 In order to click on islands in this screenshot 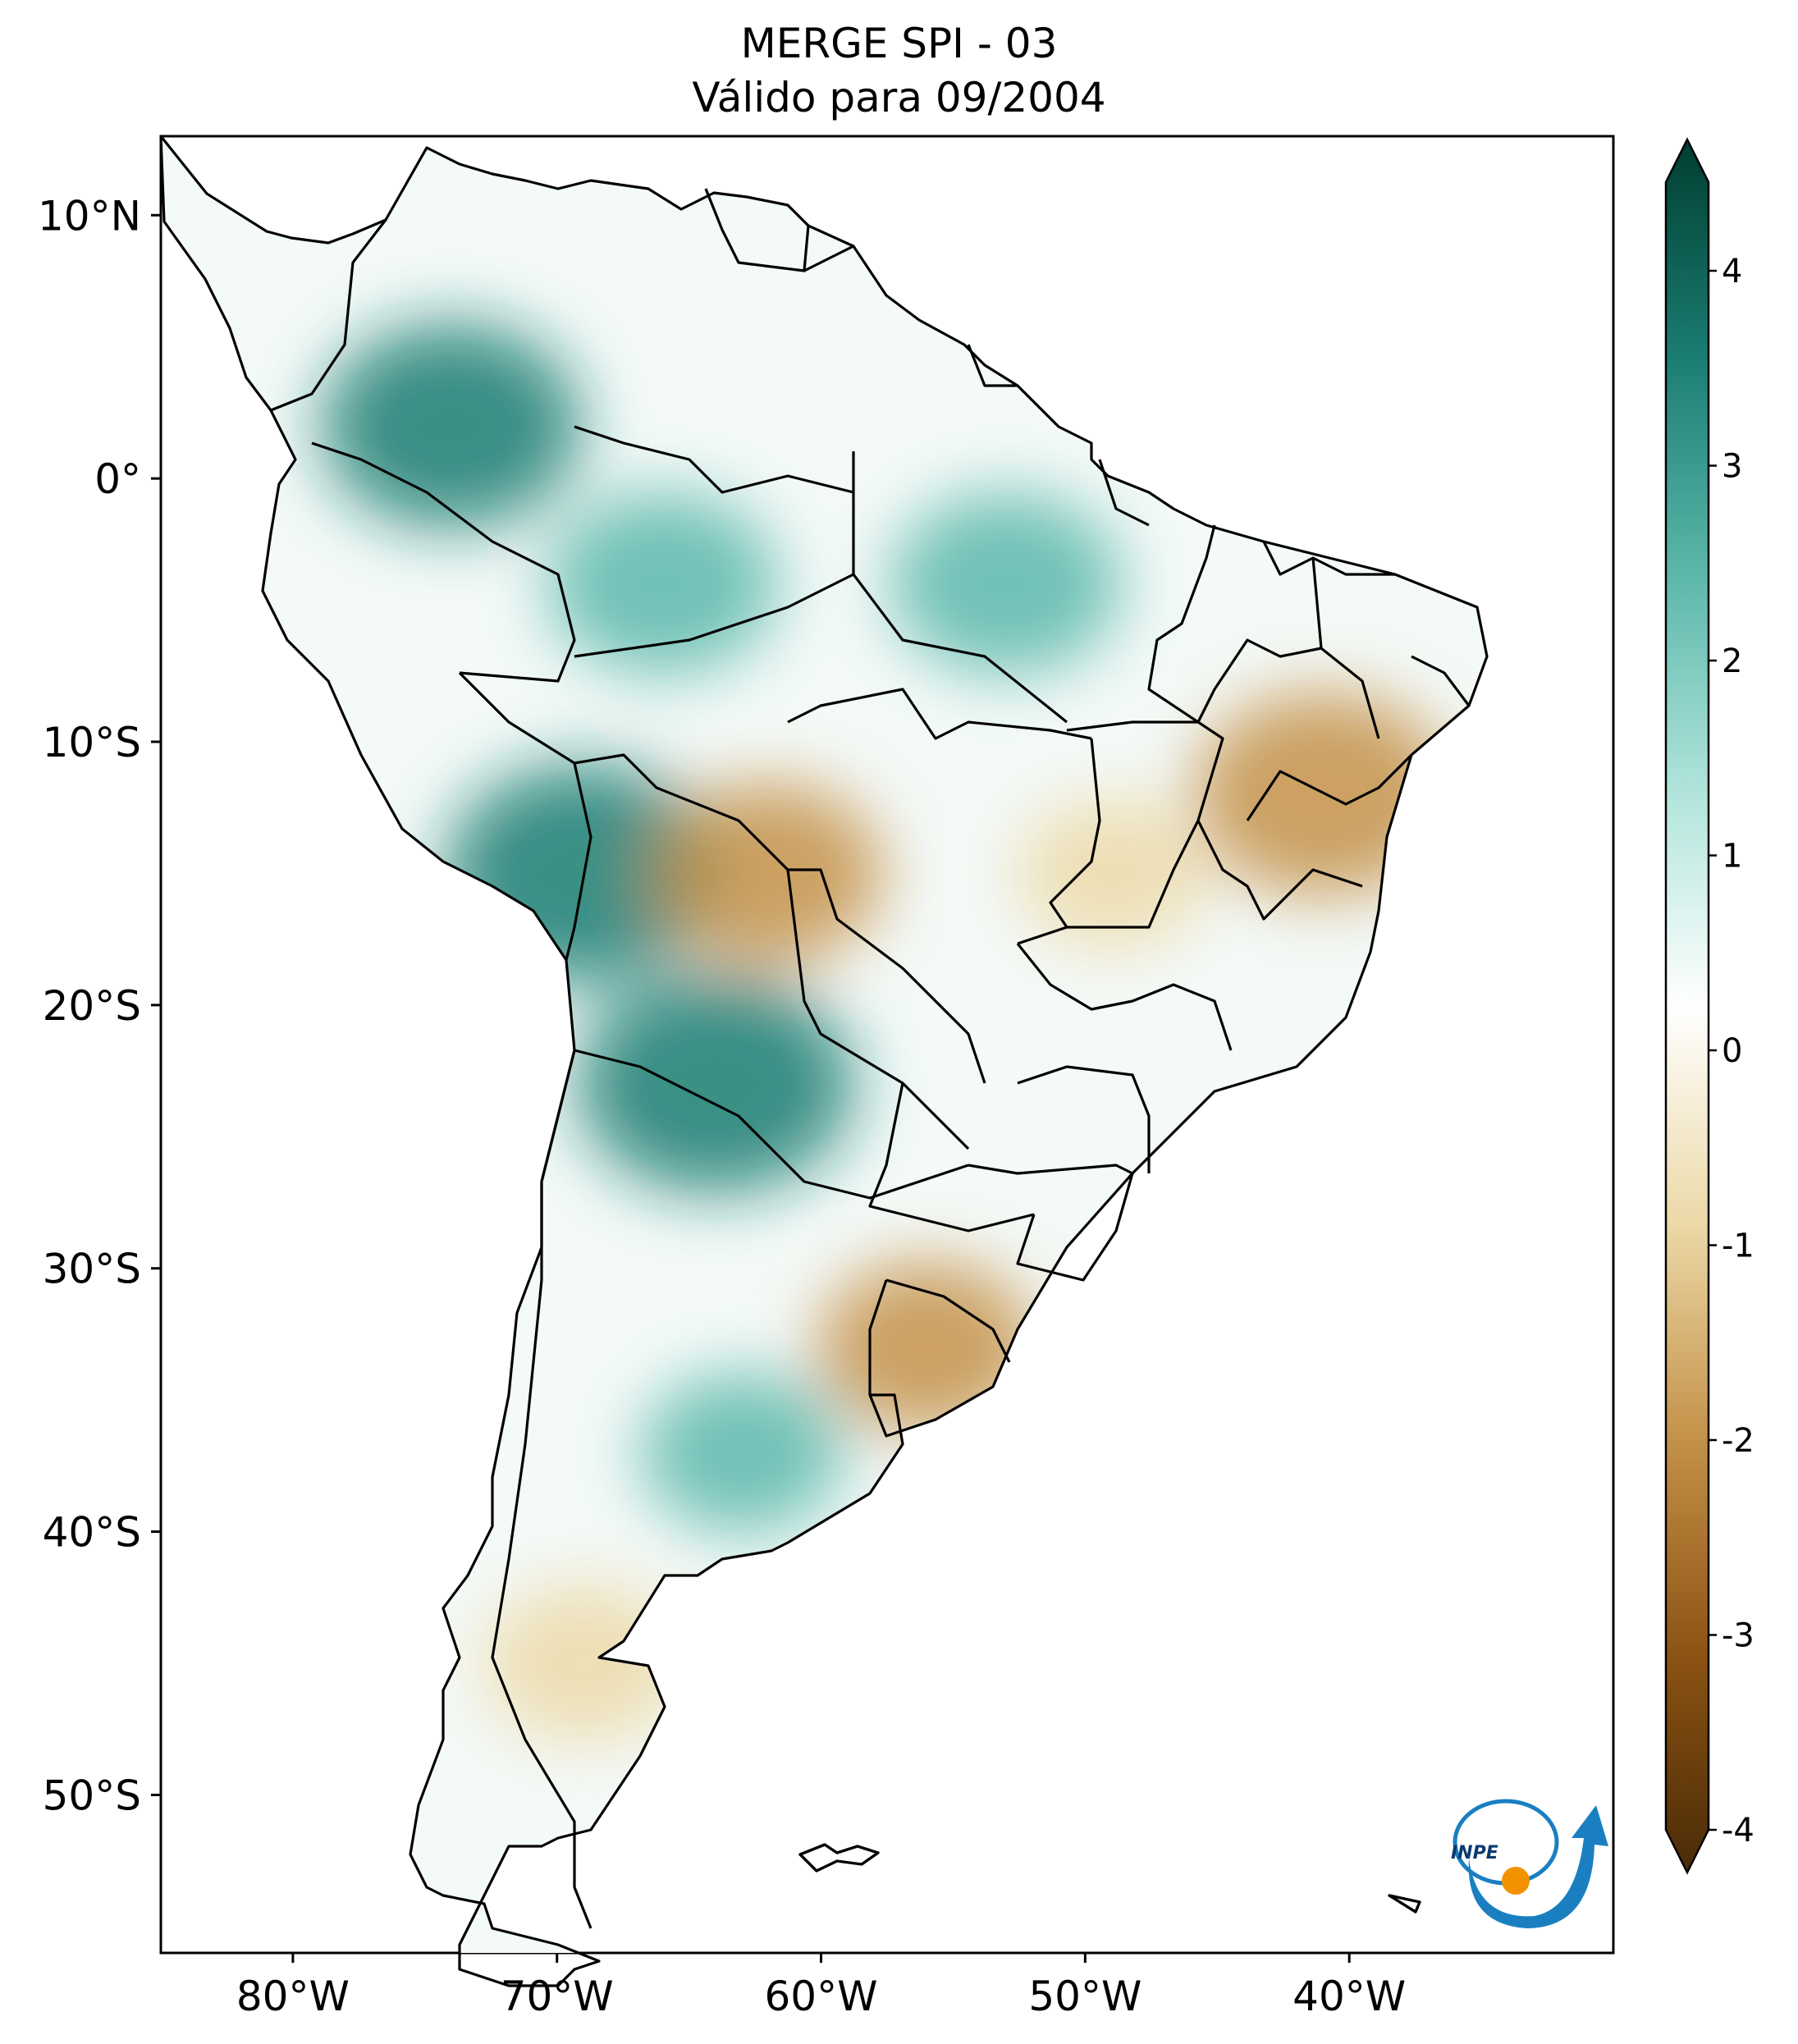, I will do `click(1109, 1878)`.